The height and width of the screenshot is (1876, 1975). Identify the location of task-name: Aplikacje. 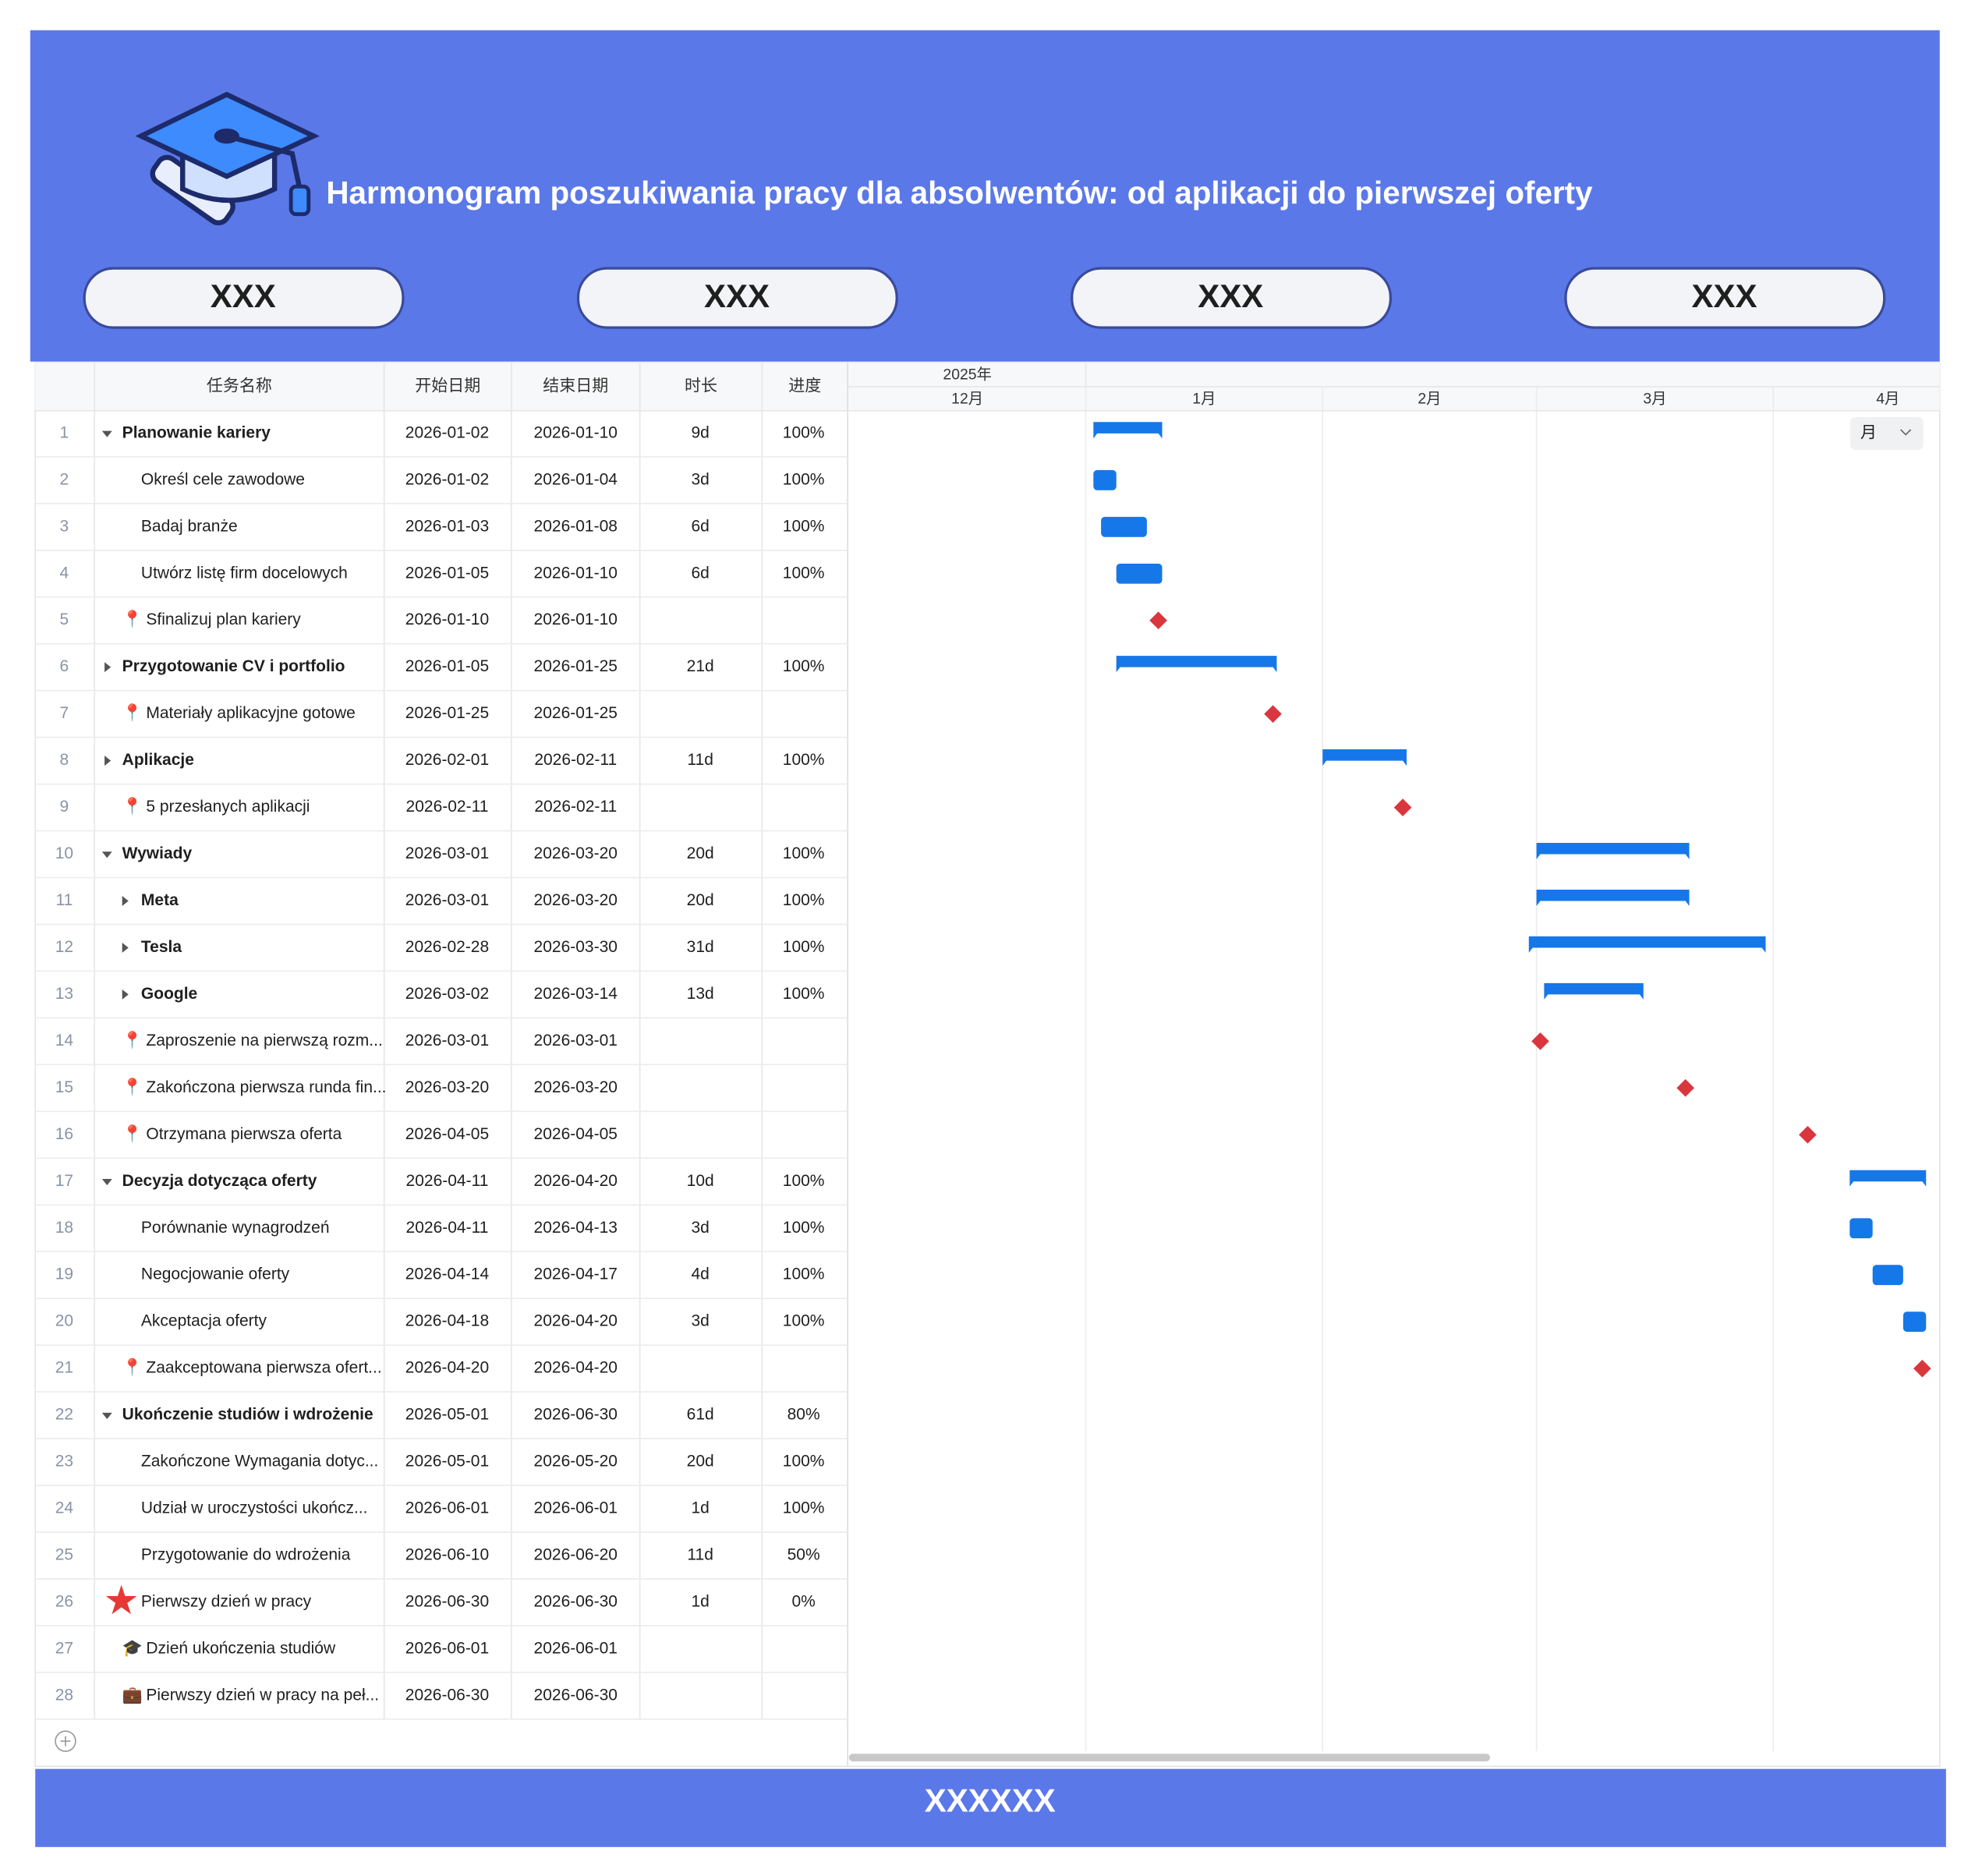
(158, 760).